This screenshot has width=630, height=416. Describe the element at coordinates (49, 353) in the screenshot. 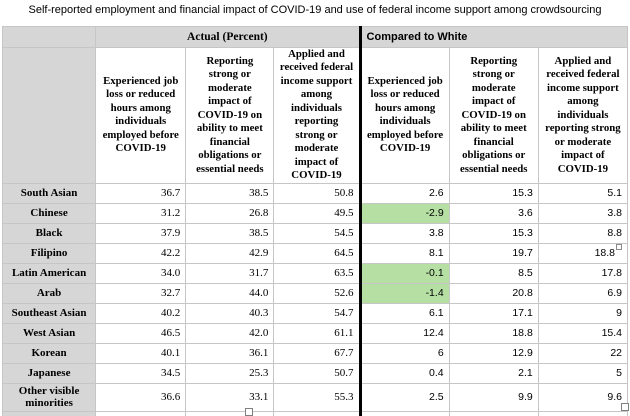

I see `row-label: Korean` at that location.